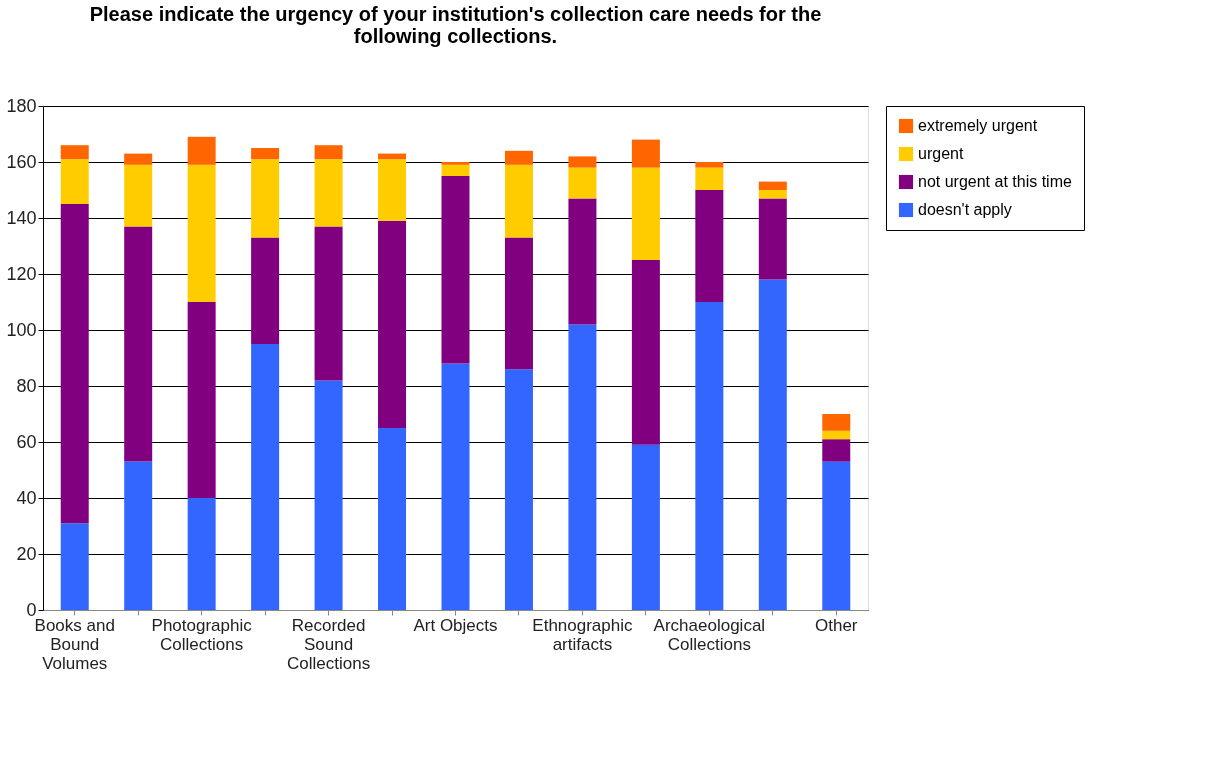 The image size is (1225, 764). What do you see at coordinates (583, 634) in the screenshot?
I see `x-tick-label: Ethnographic artifacts` at bounding box center [583, 634].